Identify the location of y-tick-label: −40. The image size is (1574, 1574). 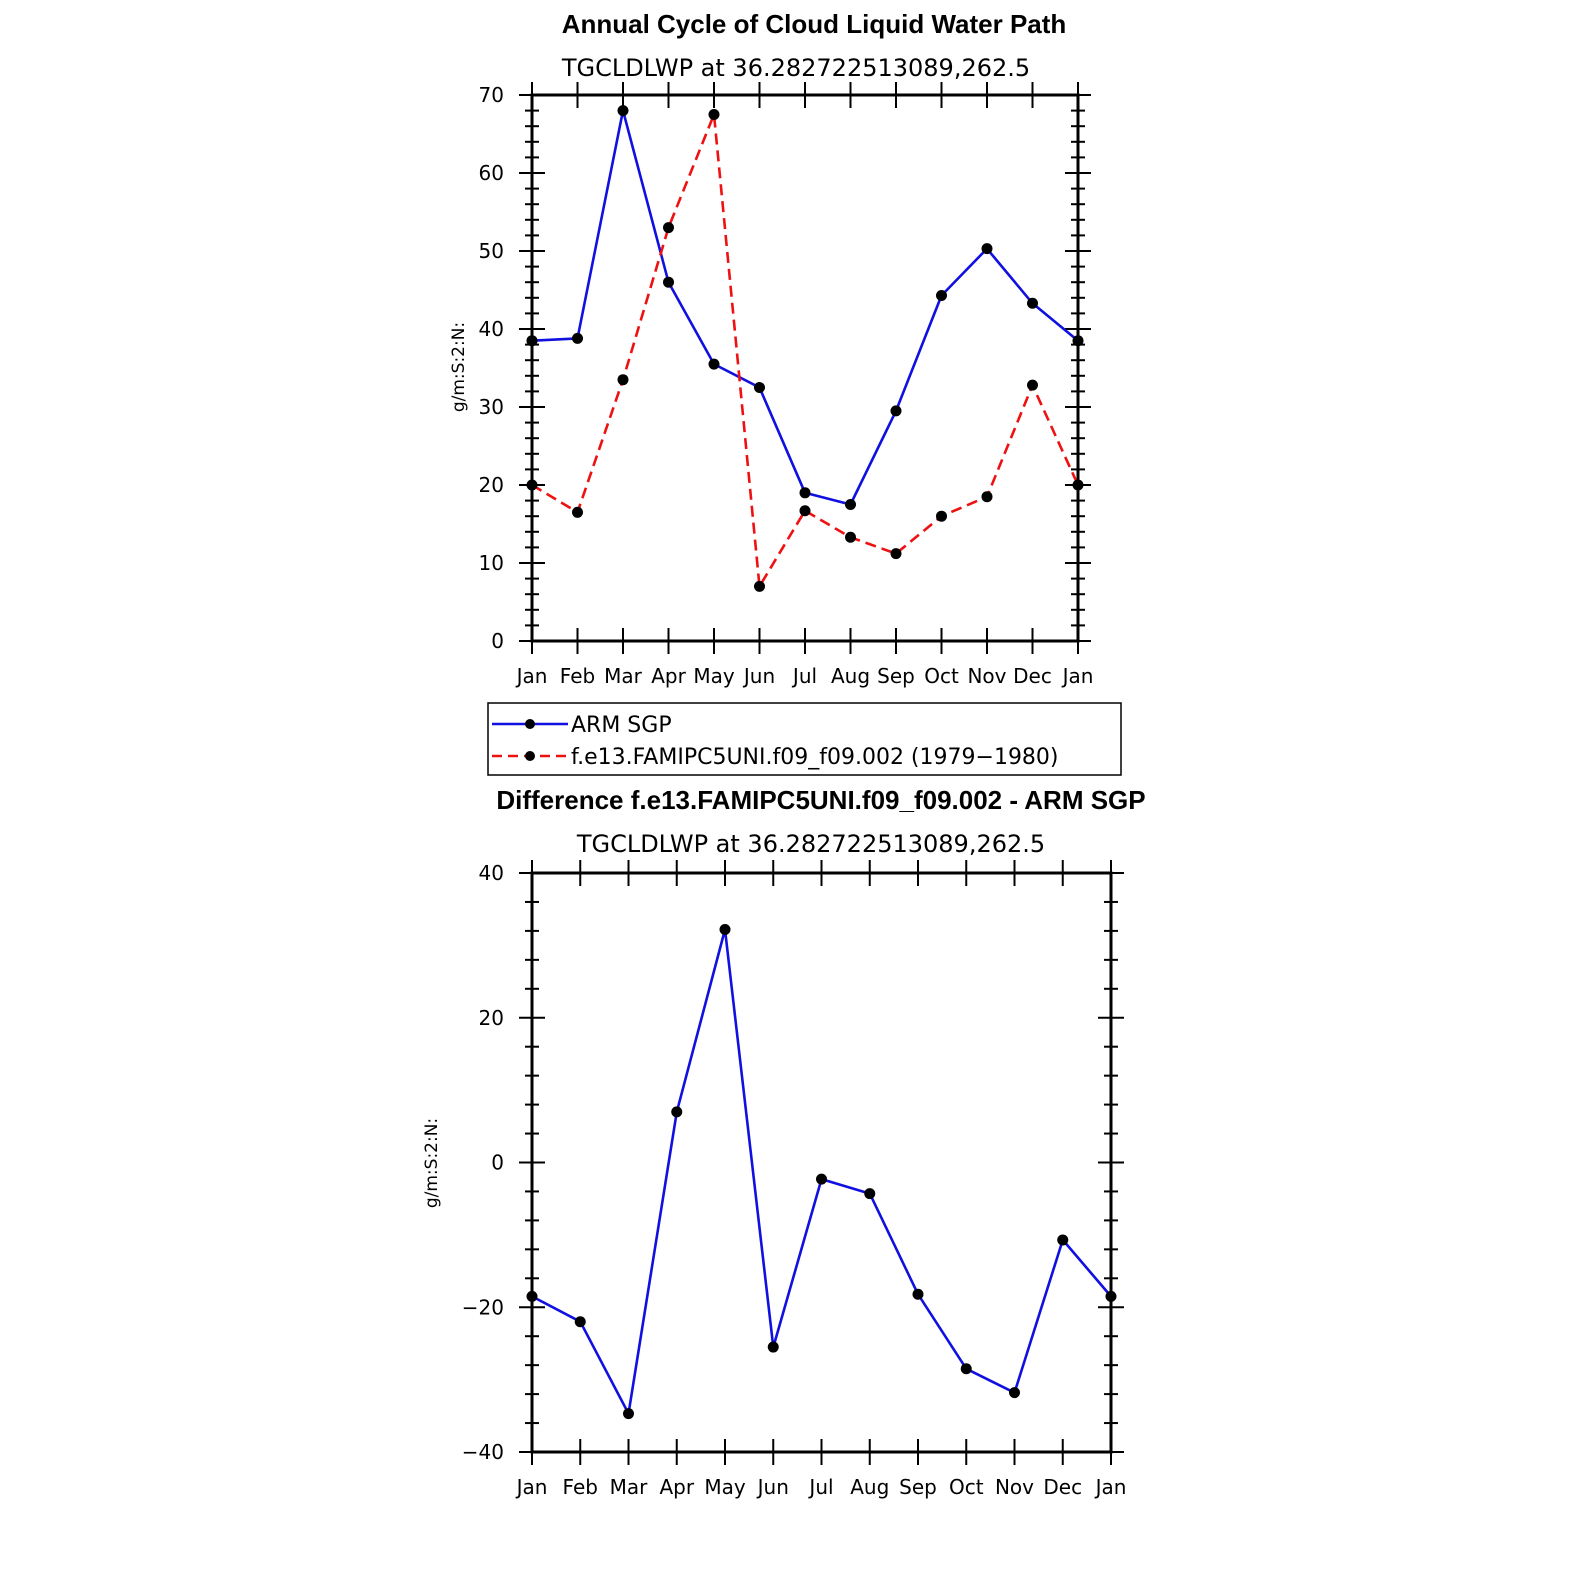
(483, 1452).